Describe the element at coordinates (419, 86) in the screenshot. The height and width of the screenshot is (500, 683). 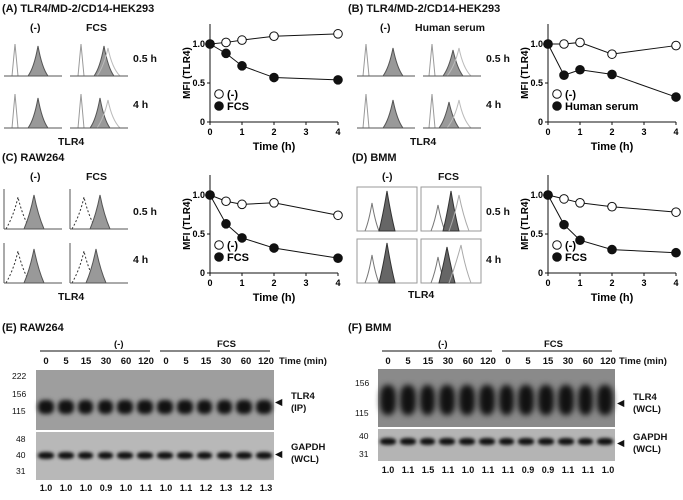
I see `panel-b-histograms` at that location.